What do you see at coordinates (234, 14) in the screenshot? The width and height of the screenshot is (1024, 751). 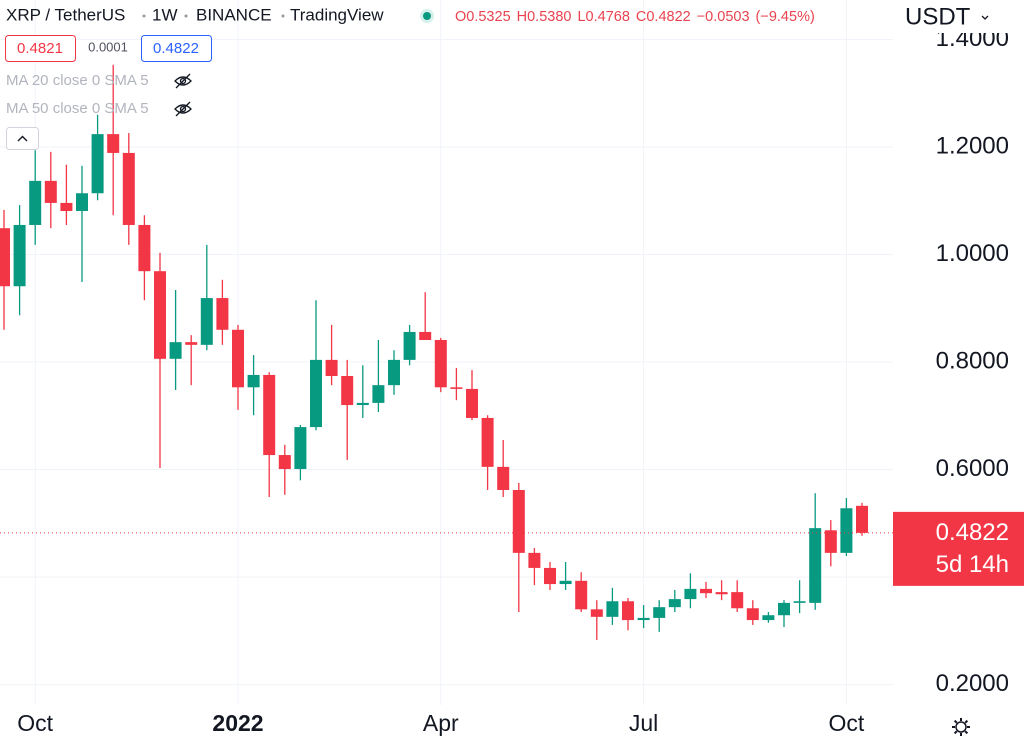 I see `header-text: BINANCE` at bounding box center [234, 14].